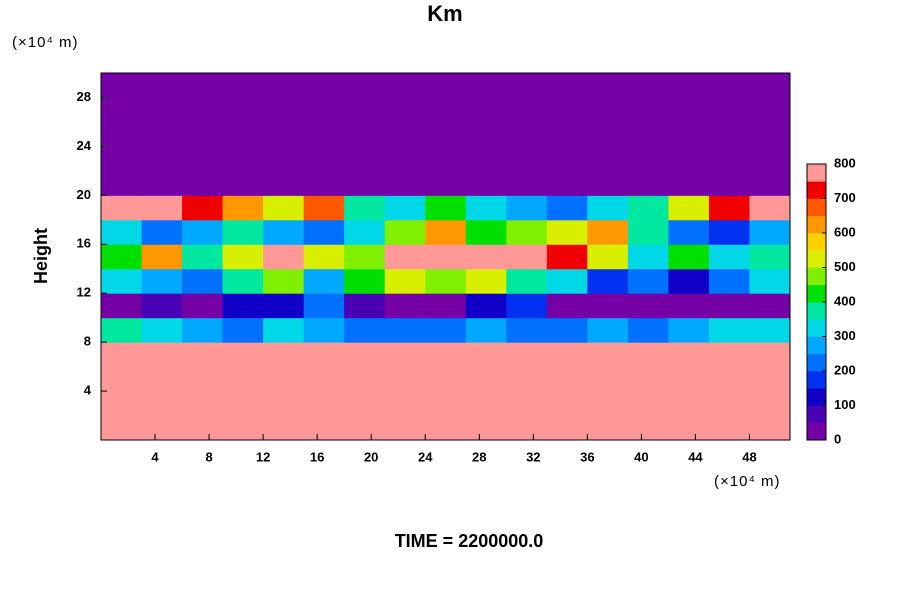  I want to click on x-tick-label: 20, so click(371, 456).